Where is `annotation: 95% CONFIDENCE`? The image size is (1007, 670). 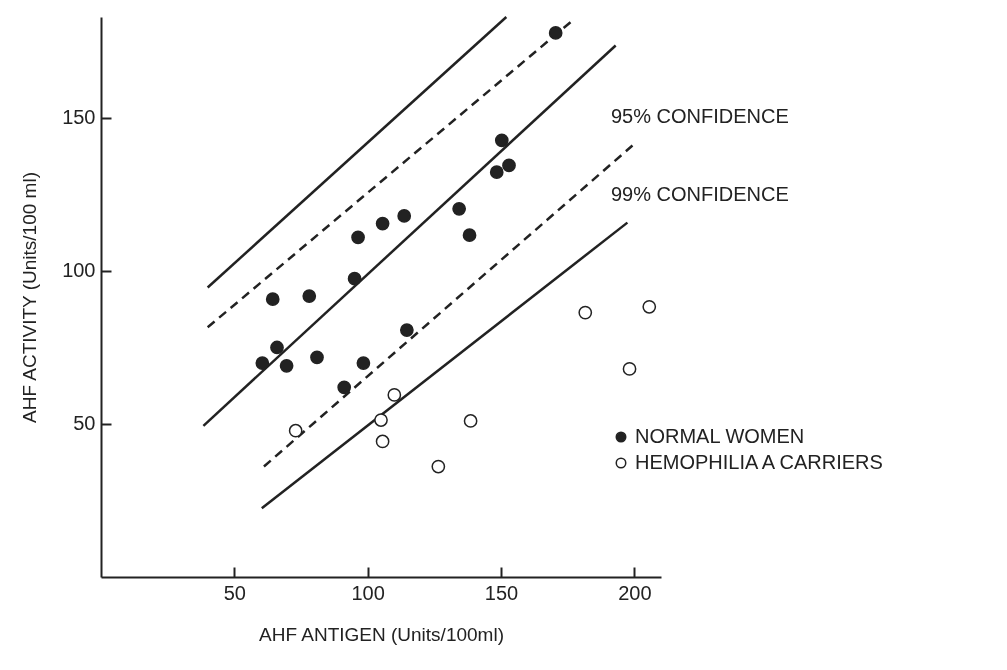 annotation: 95% CONFIDENCE is located at coordinates (700, 116).